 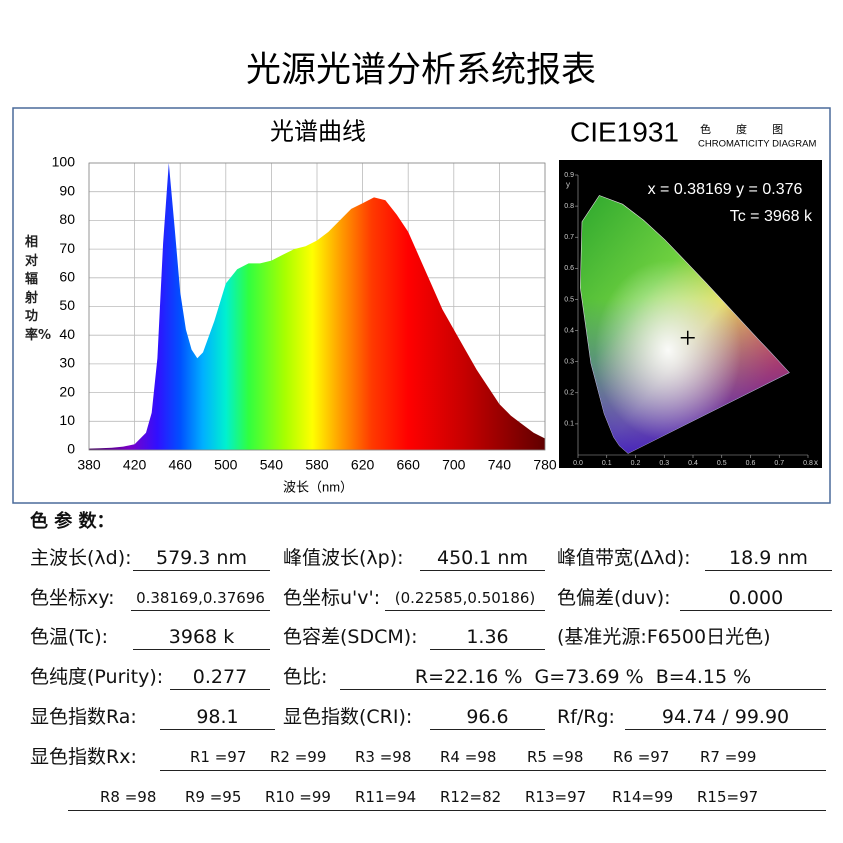 I want to click on annotation: x = 0.38169 y = 0.376, so click(x=725, y=189).